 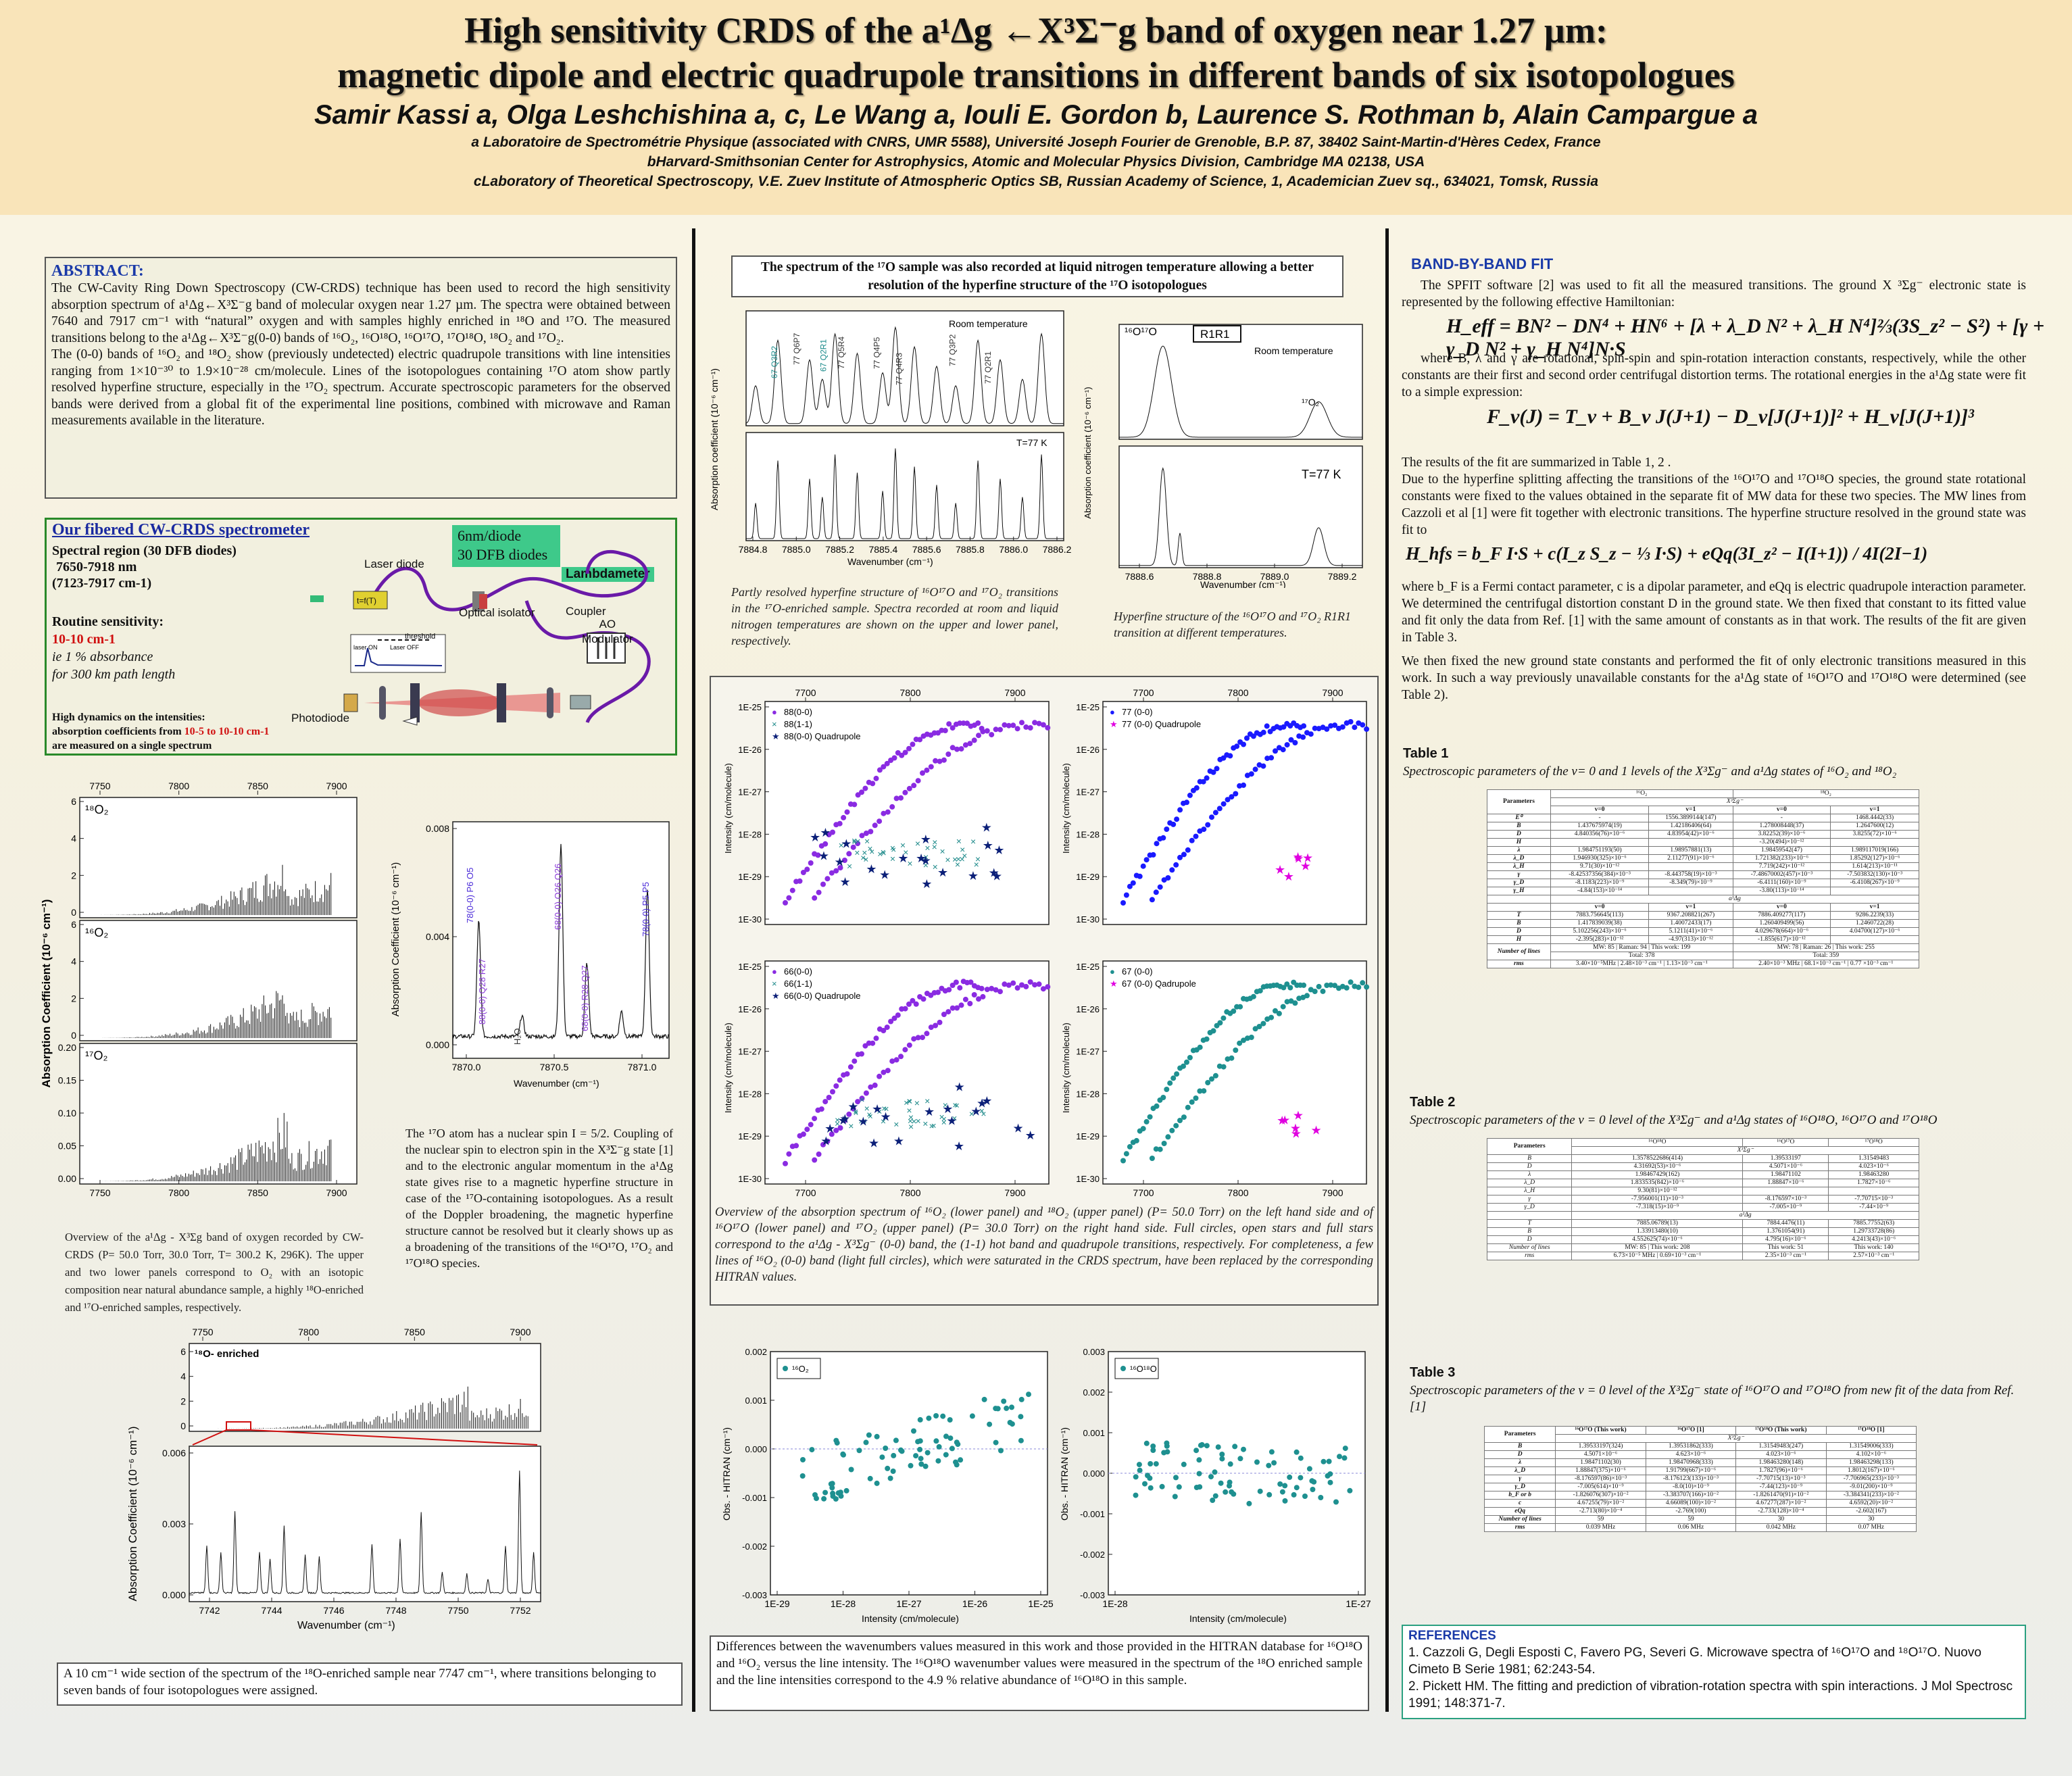 What do you see at coordinates (1066, 808) in the screenshot?
I see `scatter-y-title: Intensity (cm/molecule)` at bounding box center [1066, 808].